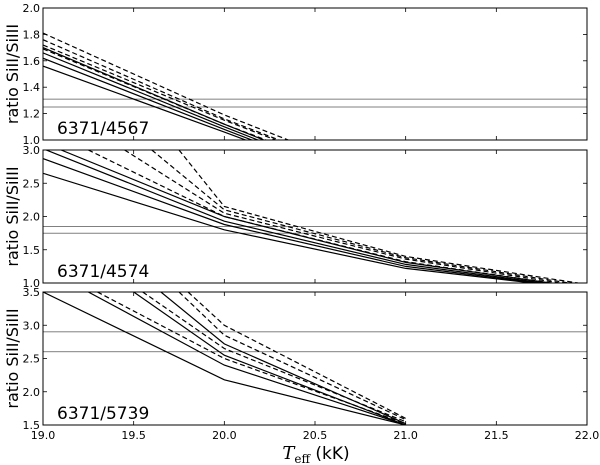  What do you see at coordinates (43, 435) in the screenshot?
I see `x-tick-label: 19.0` at bounding box center [43, 435].